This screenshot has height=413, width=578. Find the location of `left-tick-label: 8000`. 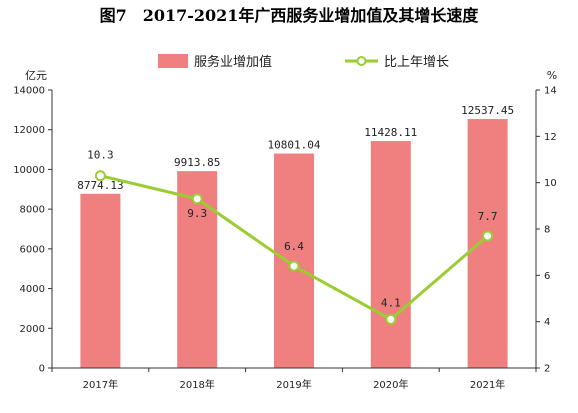

left-tick-label: 8000 is located at coordinates (32, 210).